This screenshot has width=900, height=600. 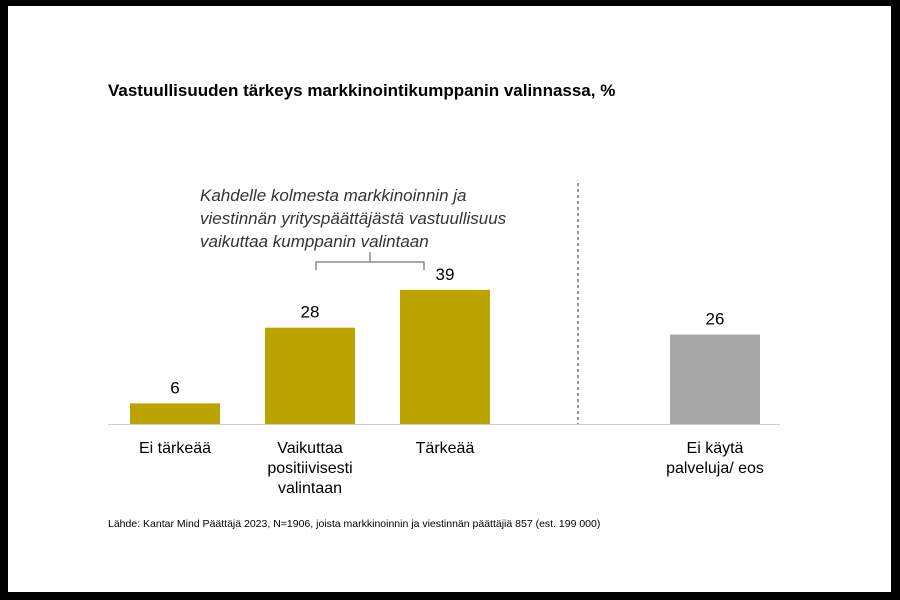 What do you see at coordinates (715, 468) in the screenshot?
I see `category-label: palveluja/ eos` at bounding box center [715, 468].